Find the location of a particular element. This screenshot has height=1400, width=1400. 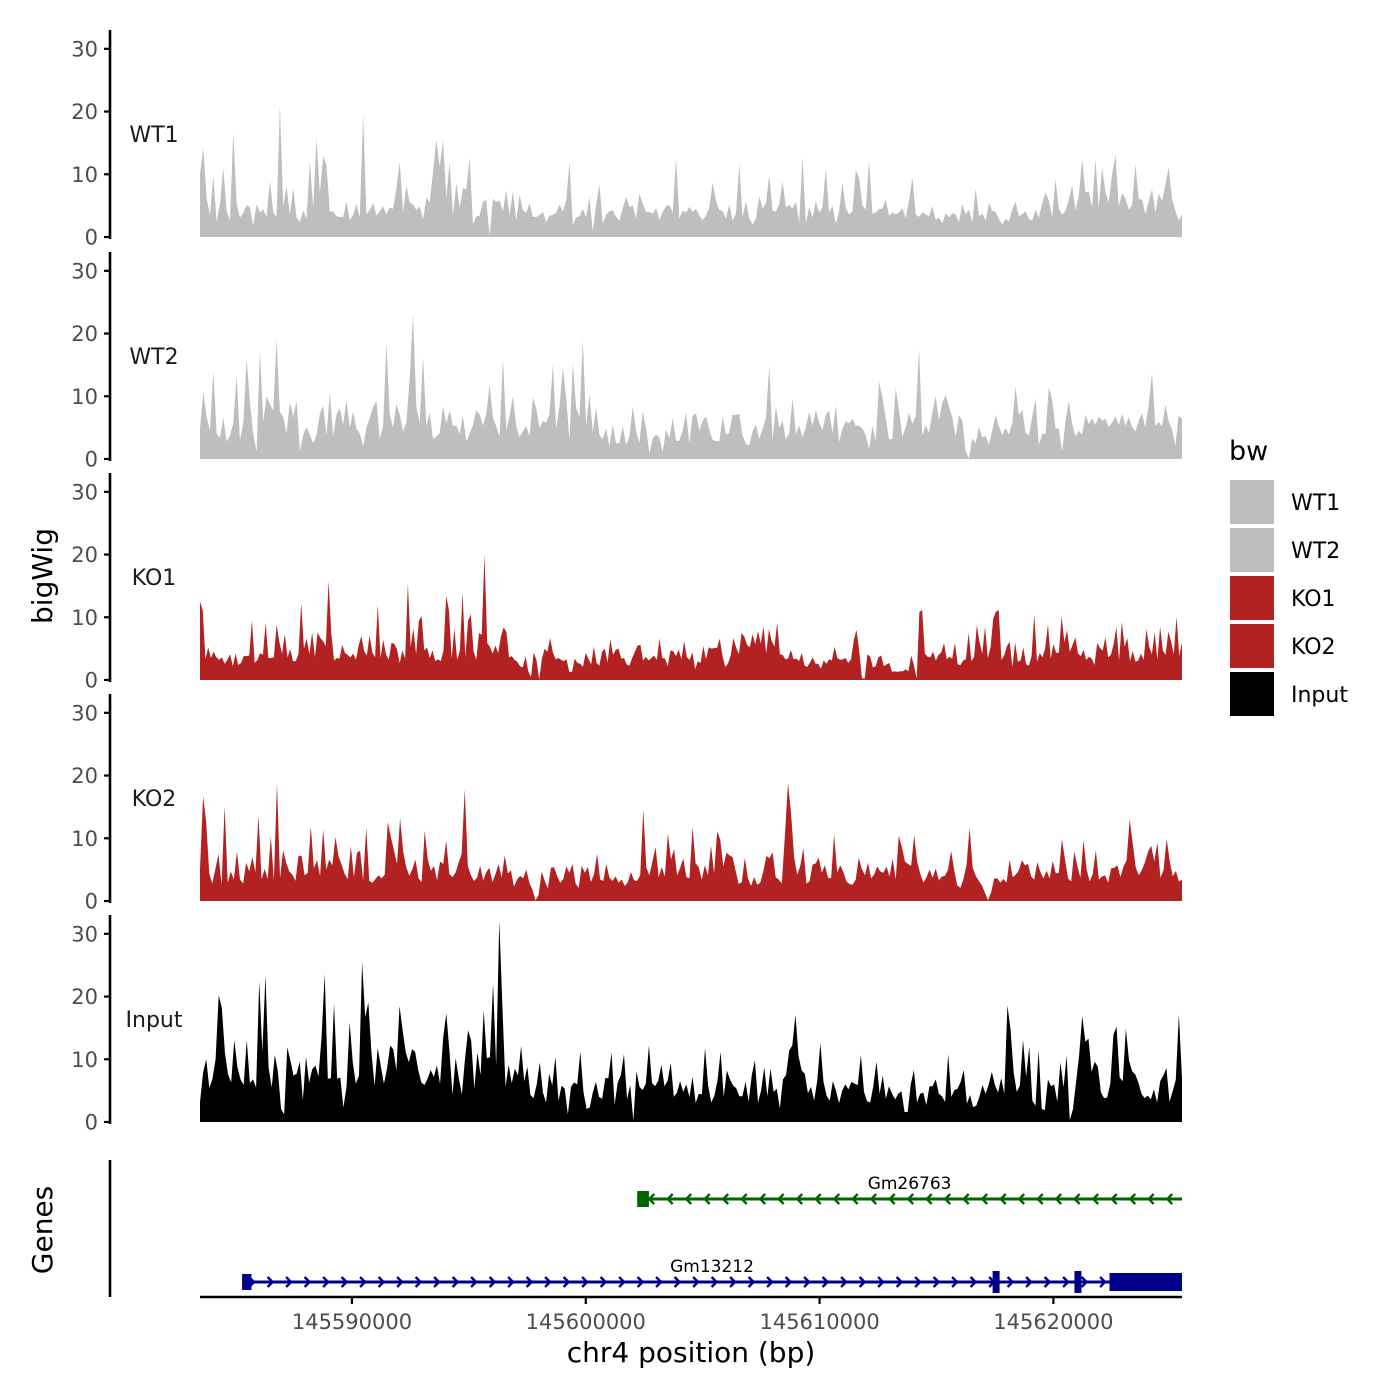

legend-swatch-ko2 is located at coordinates (1252, 646).